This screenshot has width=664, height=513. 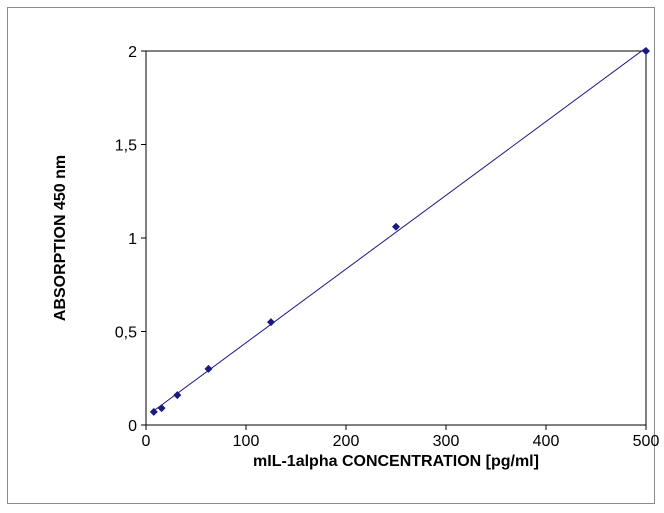 What do you see at coordinates (396, 461) in the screenshot?
I see `x-axis-title: mIL-1alpha CONCENTRATION [pg/ml]` at bounding box center [396, 461].